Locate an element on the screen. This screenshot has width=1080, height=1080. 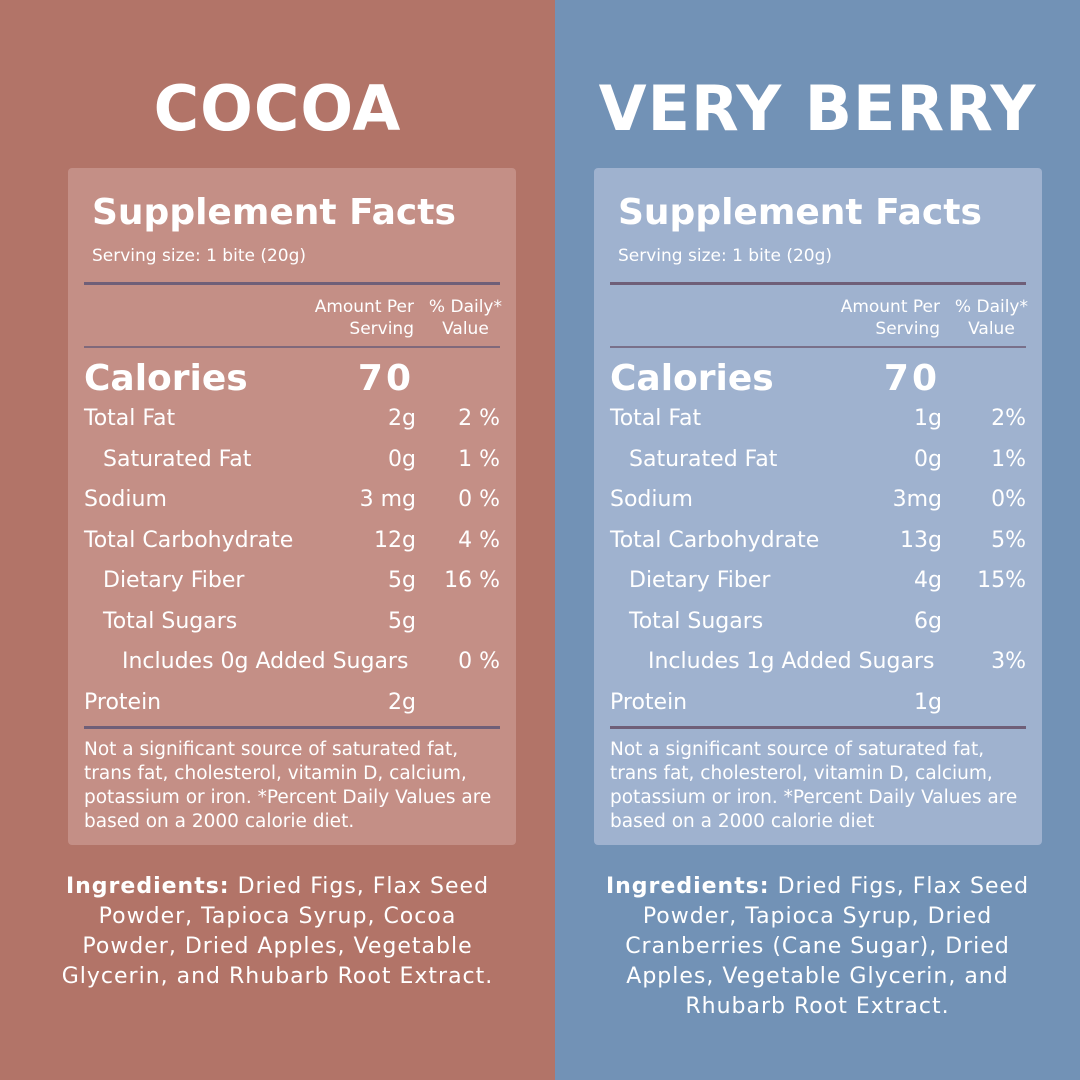
nutrient-amount: 12g is located at coordinates (395, 540).